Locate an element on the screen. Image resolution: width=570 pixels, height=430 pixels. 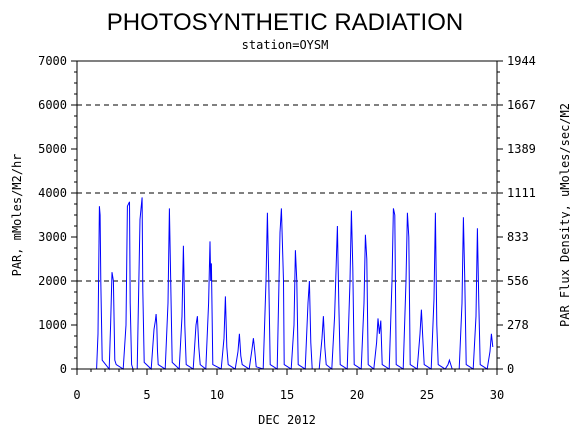
x-axis-label: DEC 2012 is located at coordinates (287, 420).